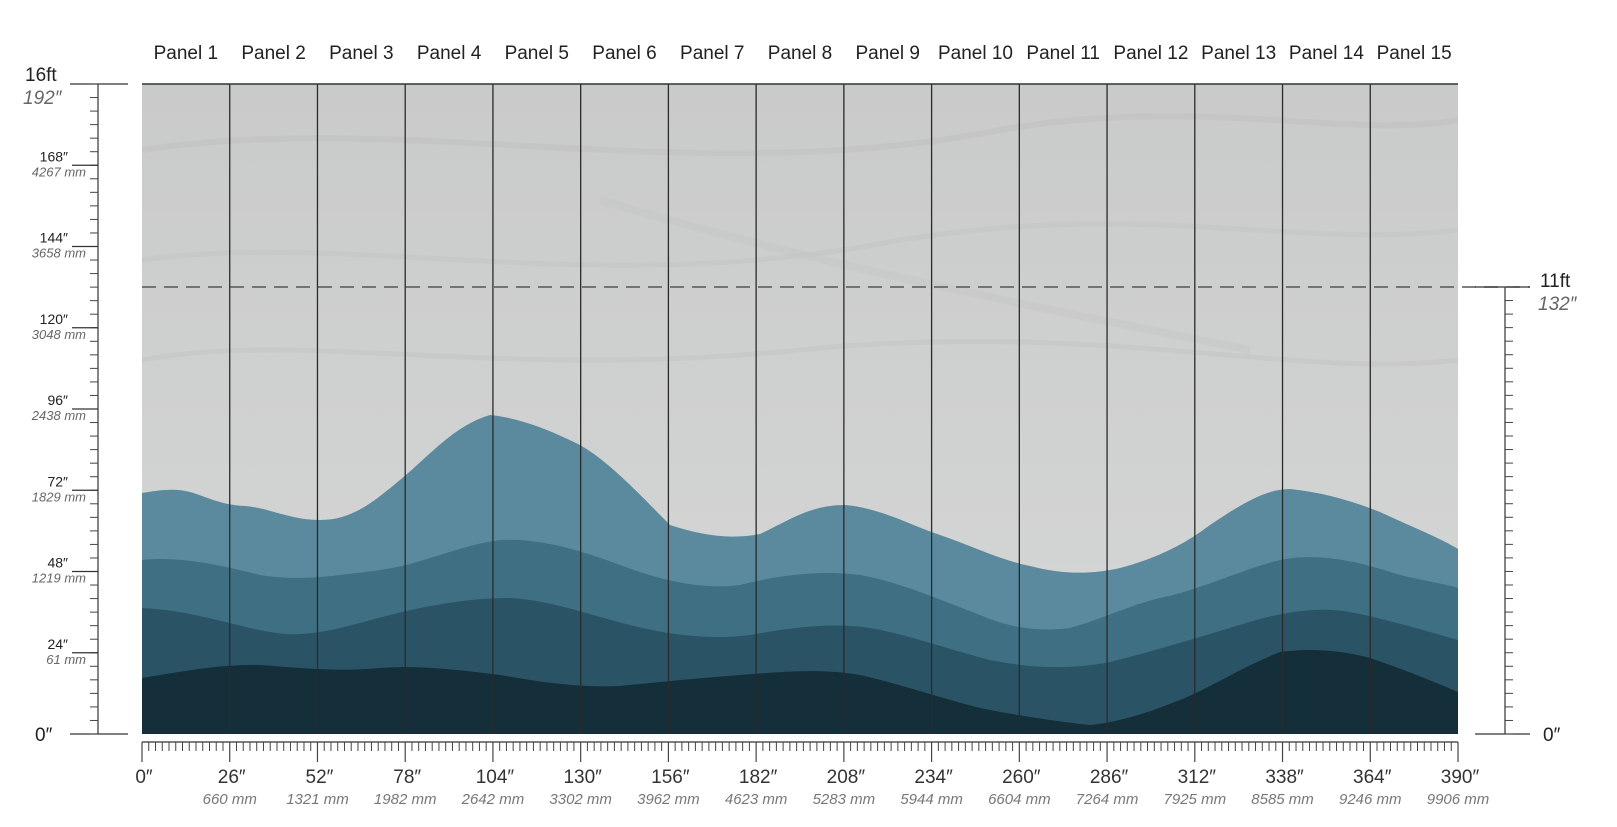 This screenshot has height=827, width=1617. Describe the element at coordinates (758, 777) in the screenshot. I see `bottom-axis-tick-label: 182″` at that location.